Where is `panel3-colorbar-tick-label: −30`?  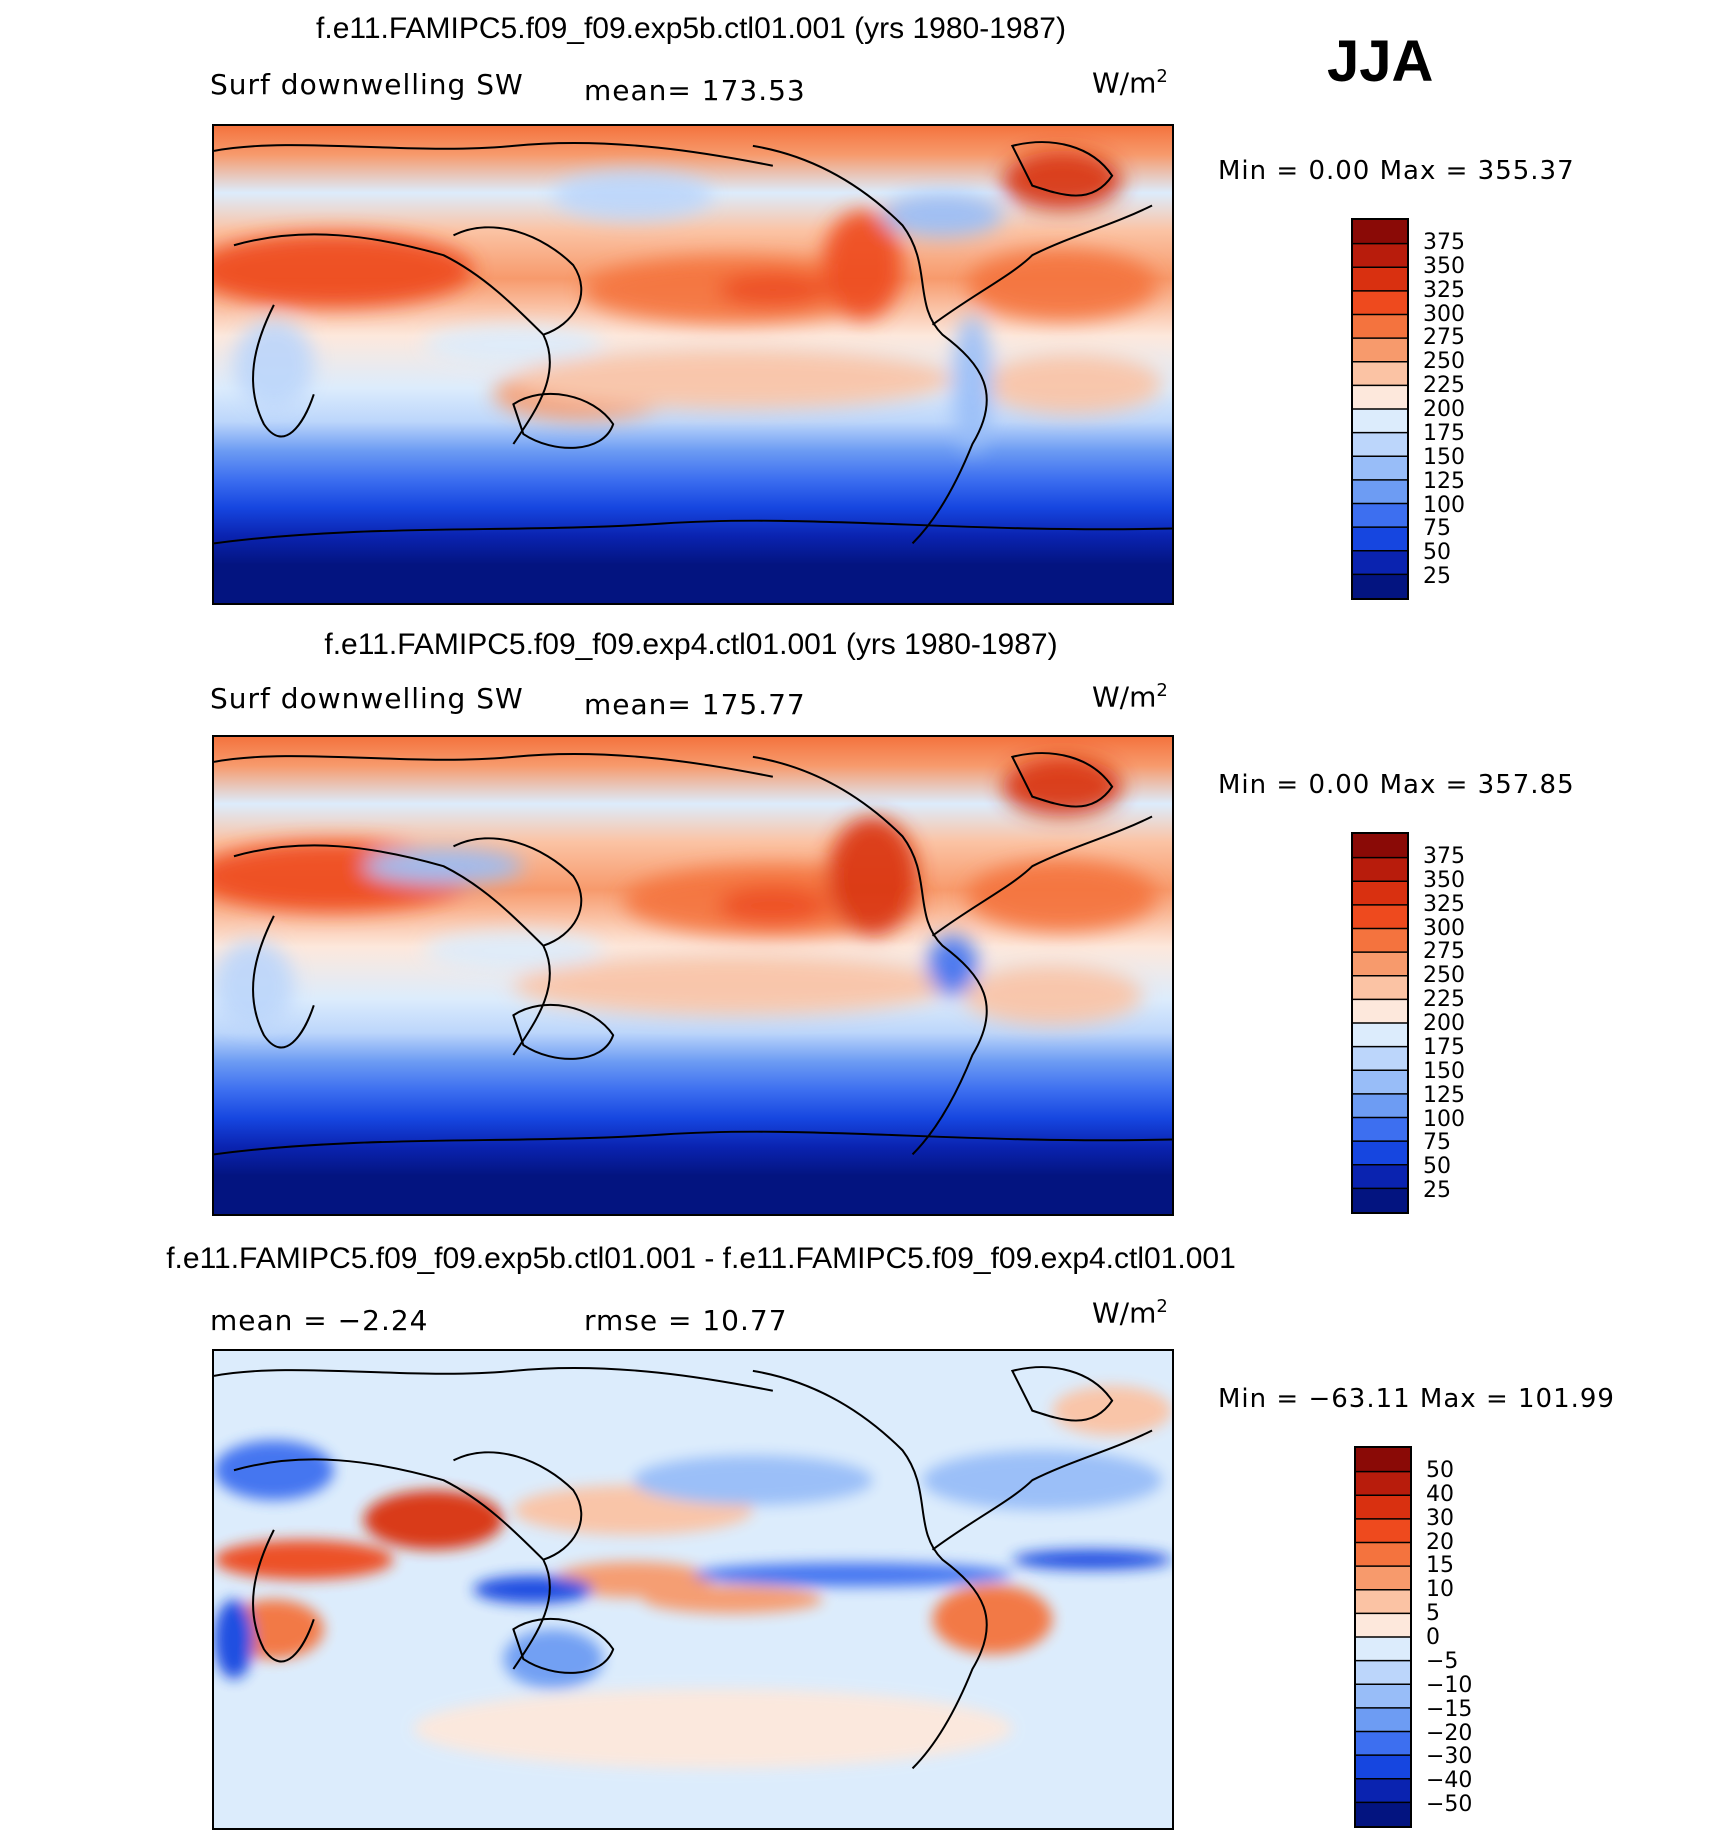
panel3-colorbar-tick-label: −30 is located at coordinates (1449, 1757).